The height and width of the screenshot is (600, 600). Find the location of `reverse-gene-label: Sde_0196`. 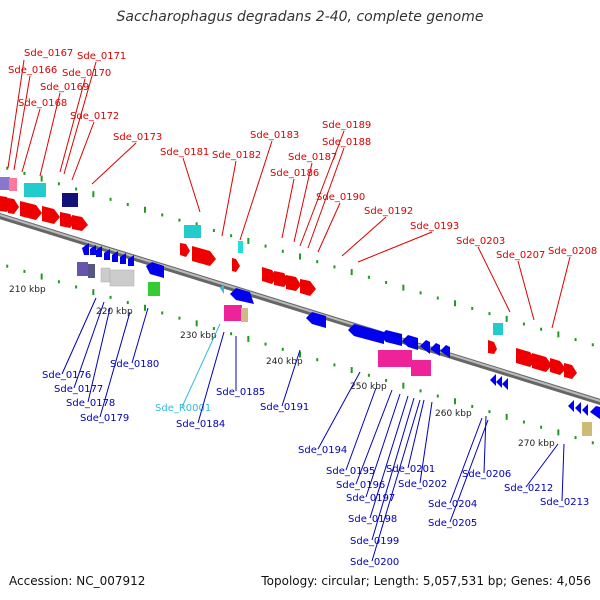

reverse-gene-label: Sde_0196 is located at coordinates (360, 485).